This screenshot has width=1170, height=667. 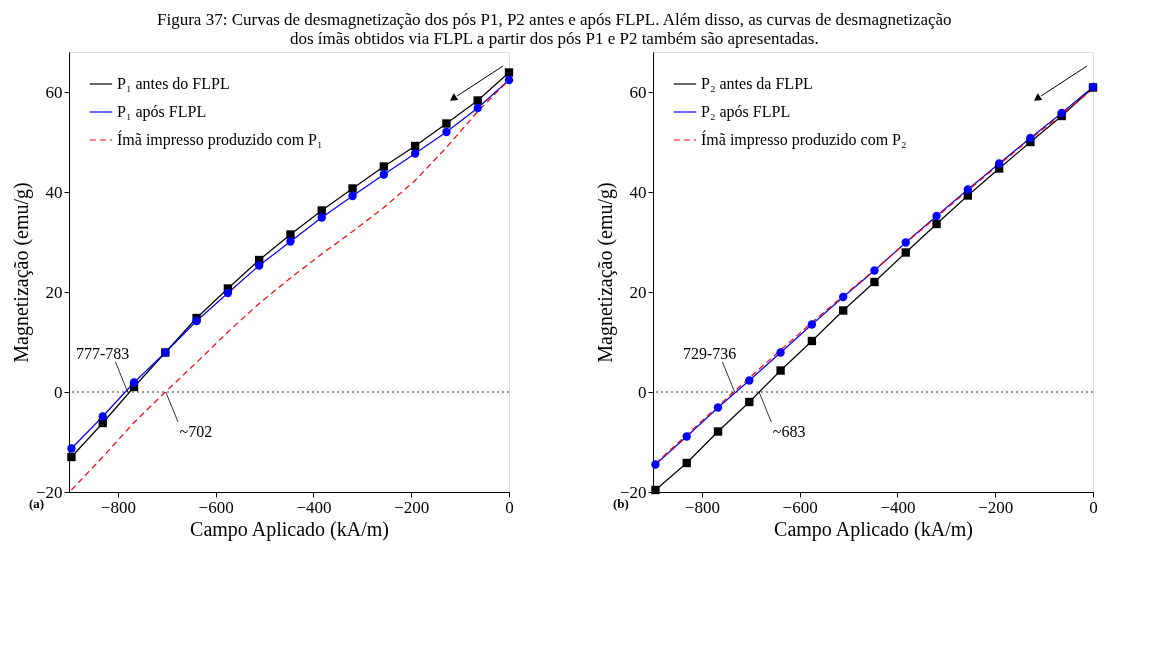 I want to click on annotation: ~683, so click(x=789, y=431).